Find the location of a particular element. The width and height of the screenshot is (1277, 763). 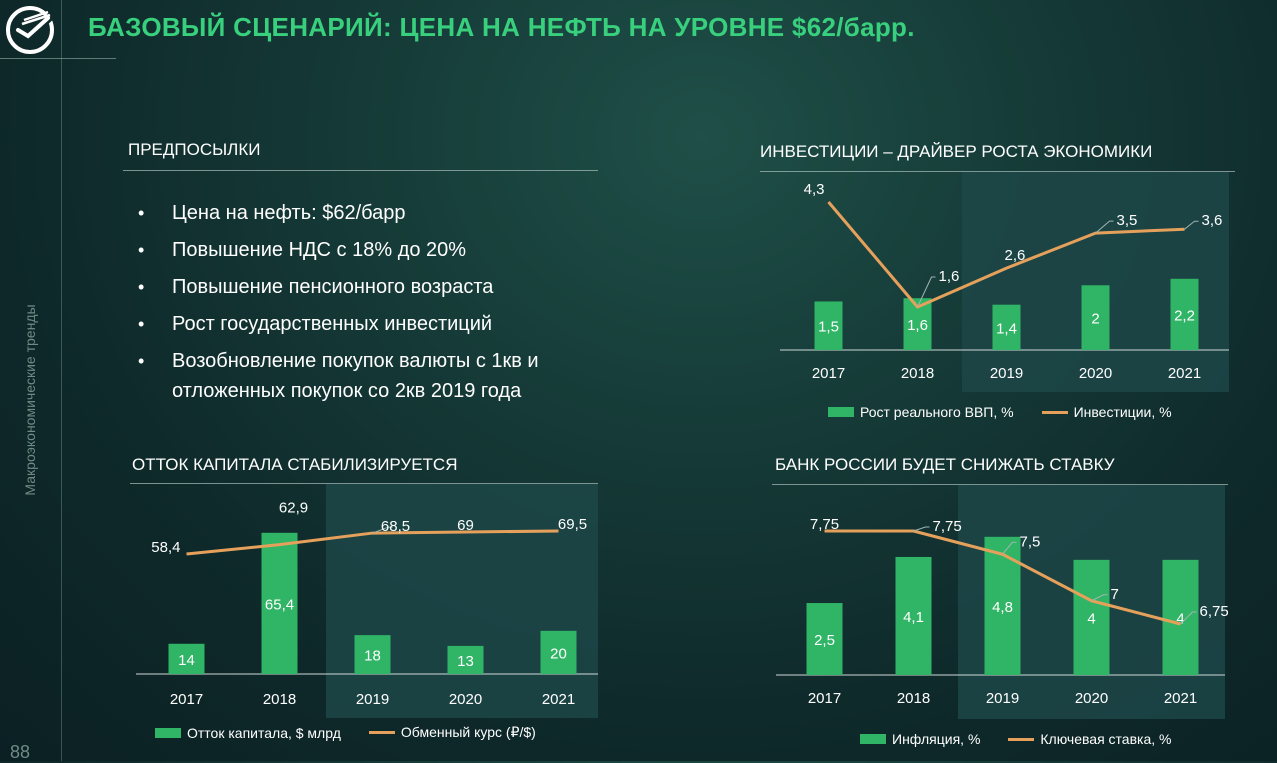

line-value-label: 69 is located at coordinates (465, 525).